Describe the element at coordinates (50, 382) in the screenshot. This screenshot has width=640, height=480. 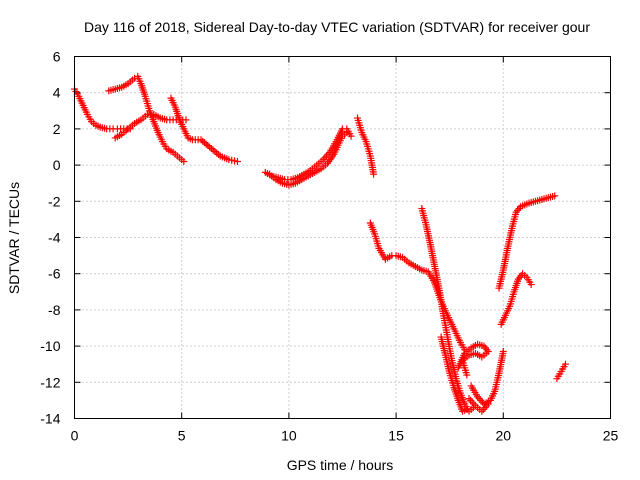
I see `y-tick-label: -12` at that location.